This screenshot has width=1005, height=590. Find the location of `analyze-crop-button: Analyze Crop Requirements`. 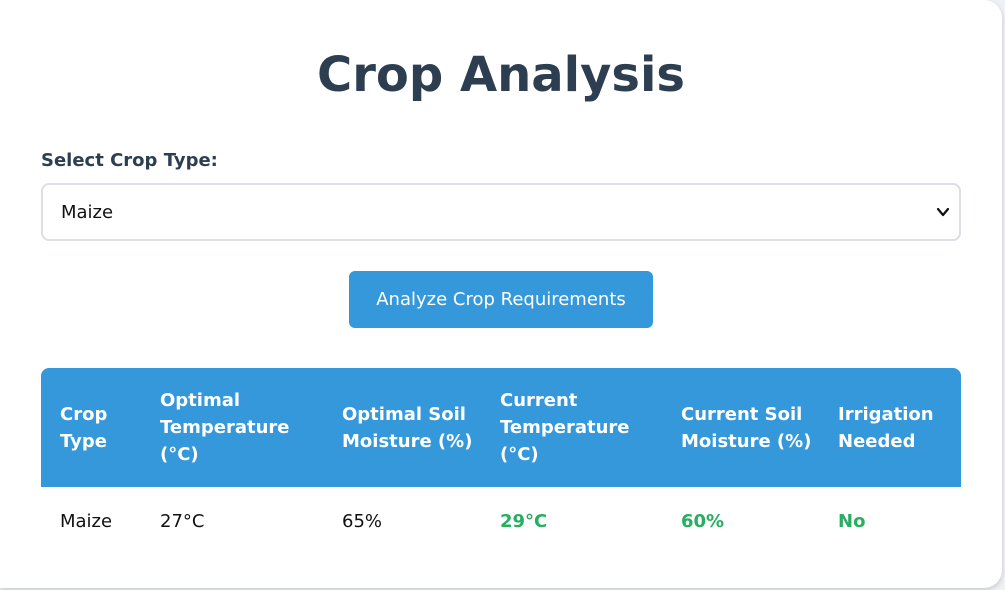

analyze-crop-button: Analyze Crop Requirements is located at coordinates (501, 299).